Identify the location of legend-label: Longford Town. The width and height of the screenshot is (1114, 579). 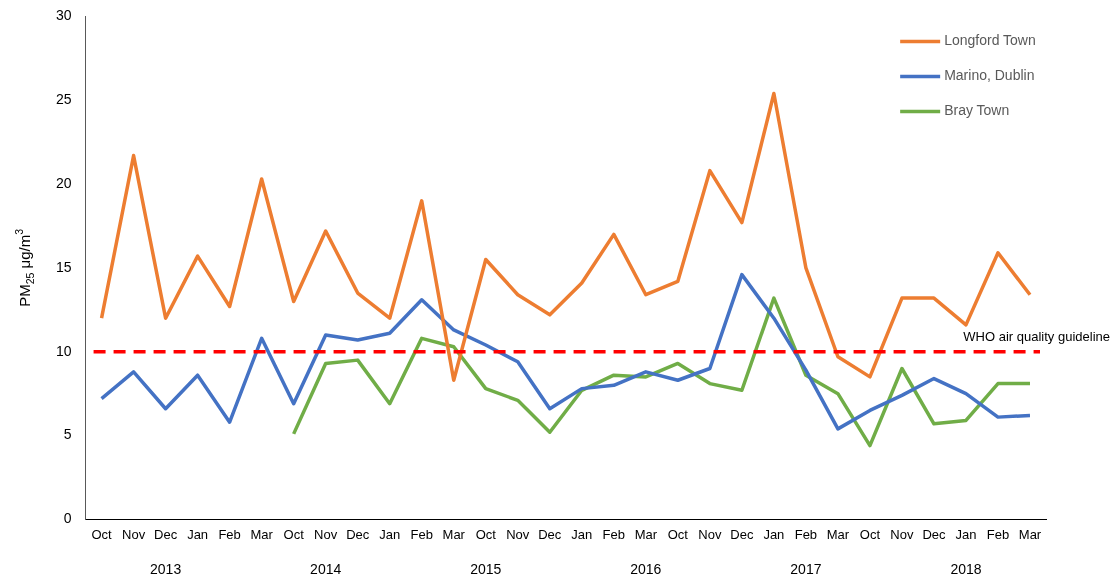
(990, 40).